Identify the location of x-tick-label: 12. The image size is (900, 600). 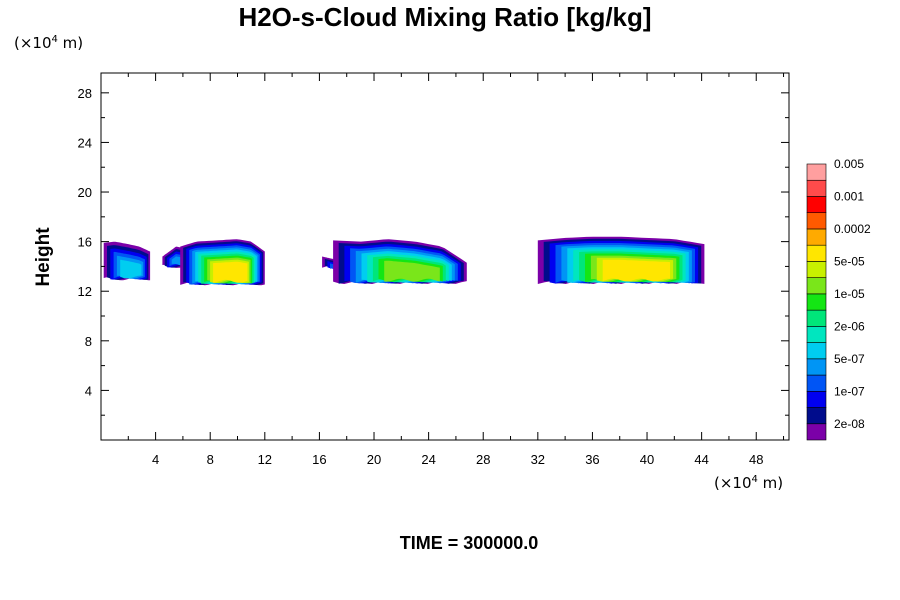
(265, 459).